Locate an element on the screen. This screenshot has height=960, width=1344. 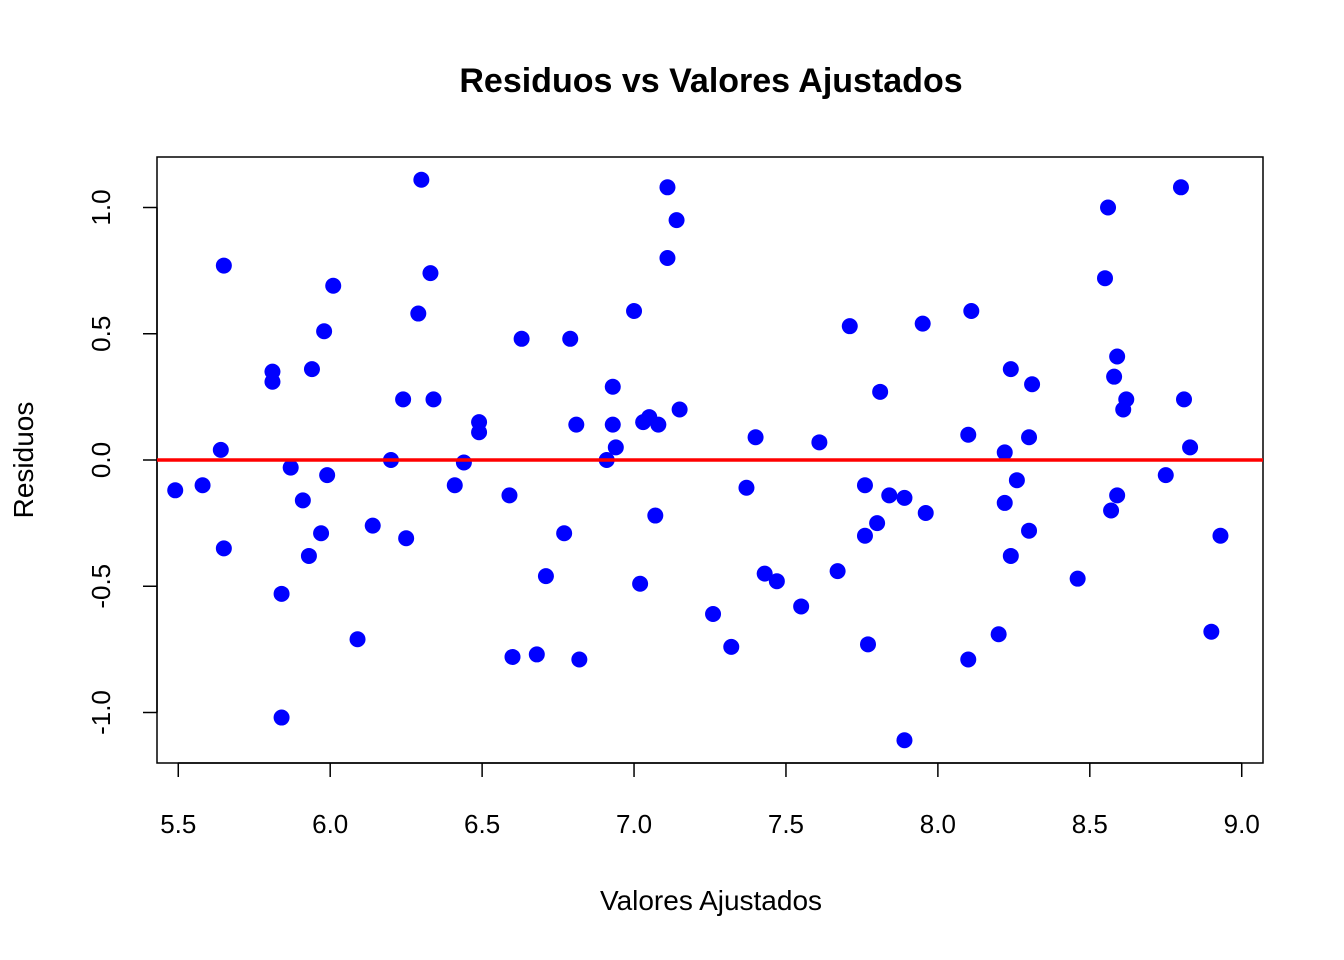
chart-title: Residuos vs Valores Ajustados is located at coordinates (710, 81).